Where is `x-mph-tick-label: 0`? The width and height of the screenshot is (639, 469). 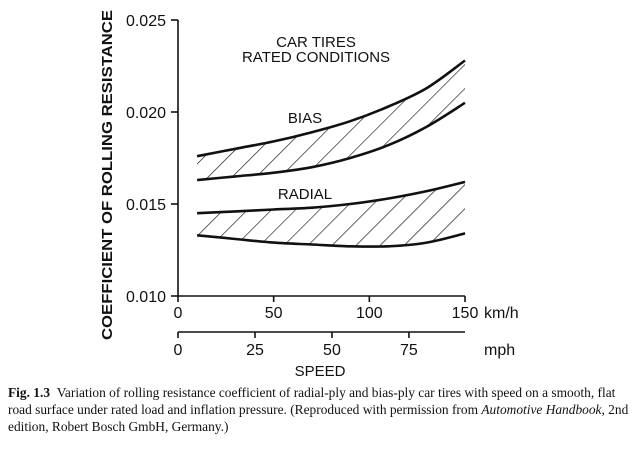
x-mph-tick-label: 0 is located at coordinates (178, 350).